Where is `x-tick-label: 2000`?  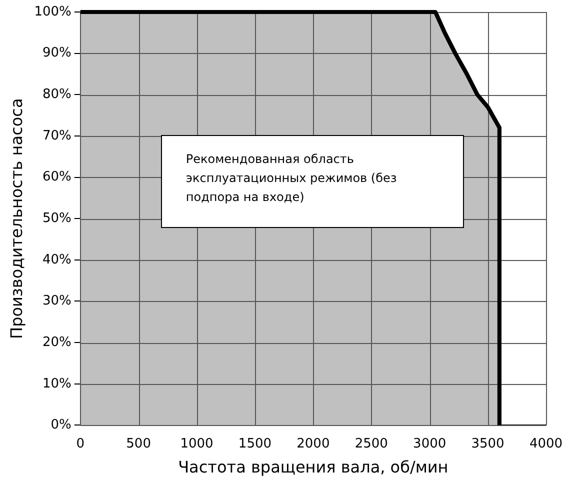
x-tick-label: 2000 is located at coordinates (313, 444).